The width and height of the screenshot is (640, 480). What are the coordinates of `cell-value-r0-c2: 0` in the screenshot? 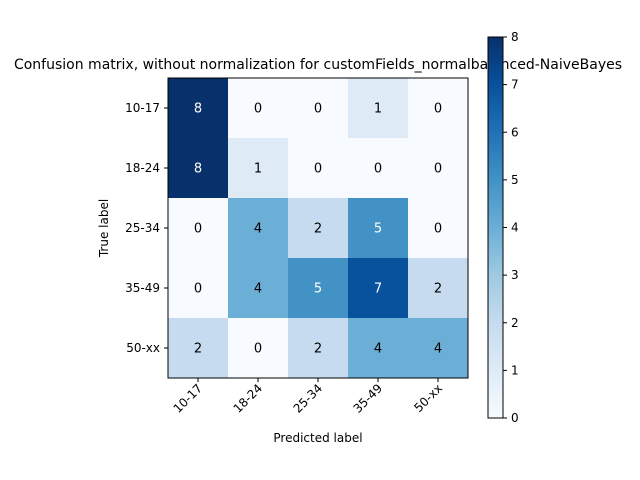 It's located at (318, 109).